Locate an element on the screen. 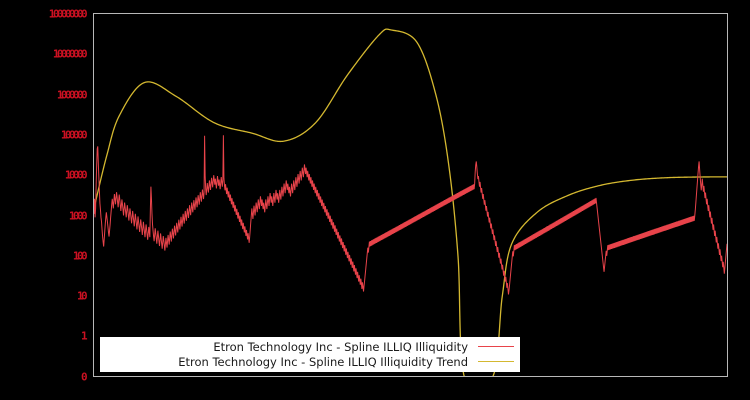  y-tick-label: 10 is located at coordinates (82, 296).